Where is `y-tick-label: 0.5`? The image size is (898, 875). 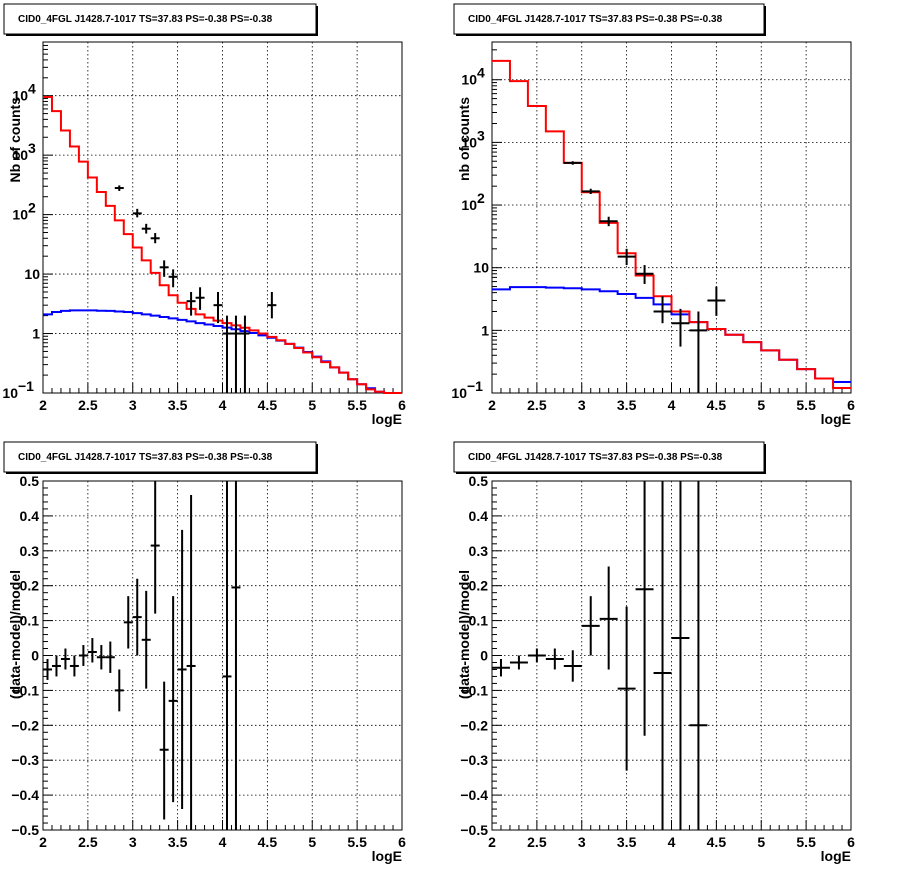 y-tick-label: 0.5 is located at coordinates (479, 481).